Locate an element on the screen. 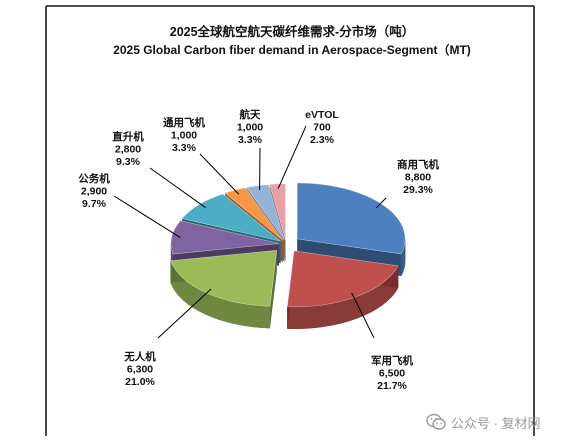  label-percent-4: 9.3% is located at coordinates (128, 162).